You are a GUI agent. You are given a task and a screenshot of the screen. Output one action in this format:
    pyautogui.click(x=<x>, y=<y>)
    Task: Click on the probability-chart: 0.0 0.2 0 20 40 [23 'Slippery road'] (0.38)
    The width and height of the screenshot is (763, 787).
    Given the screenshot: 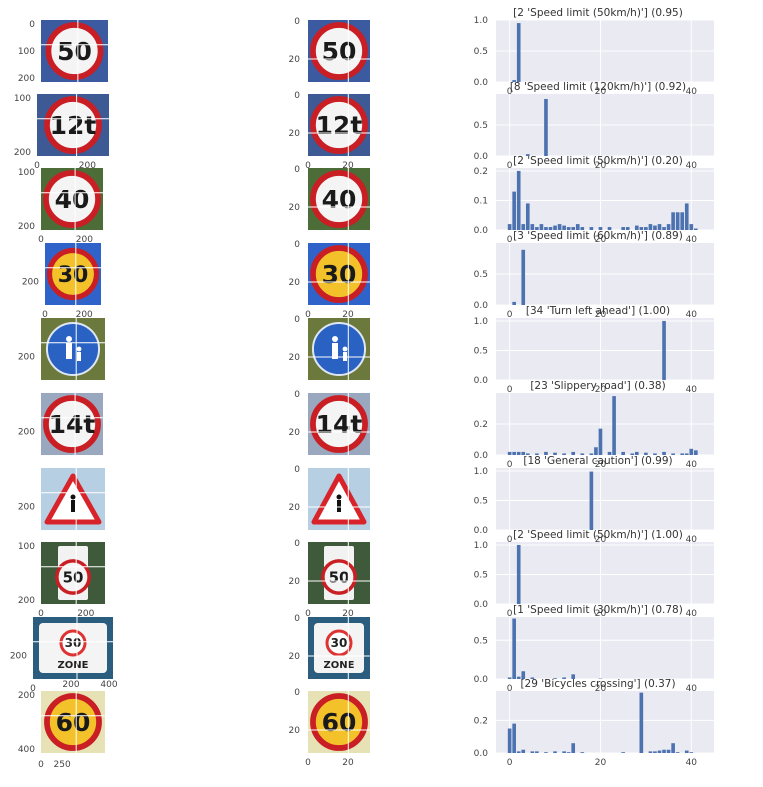 What is the action you would take?
    pyautogui.click(x=594, y=425)
    